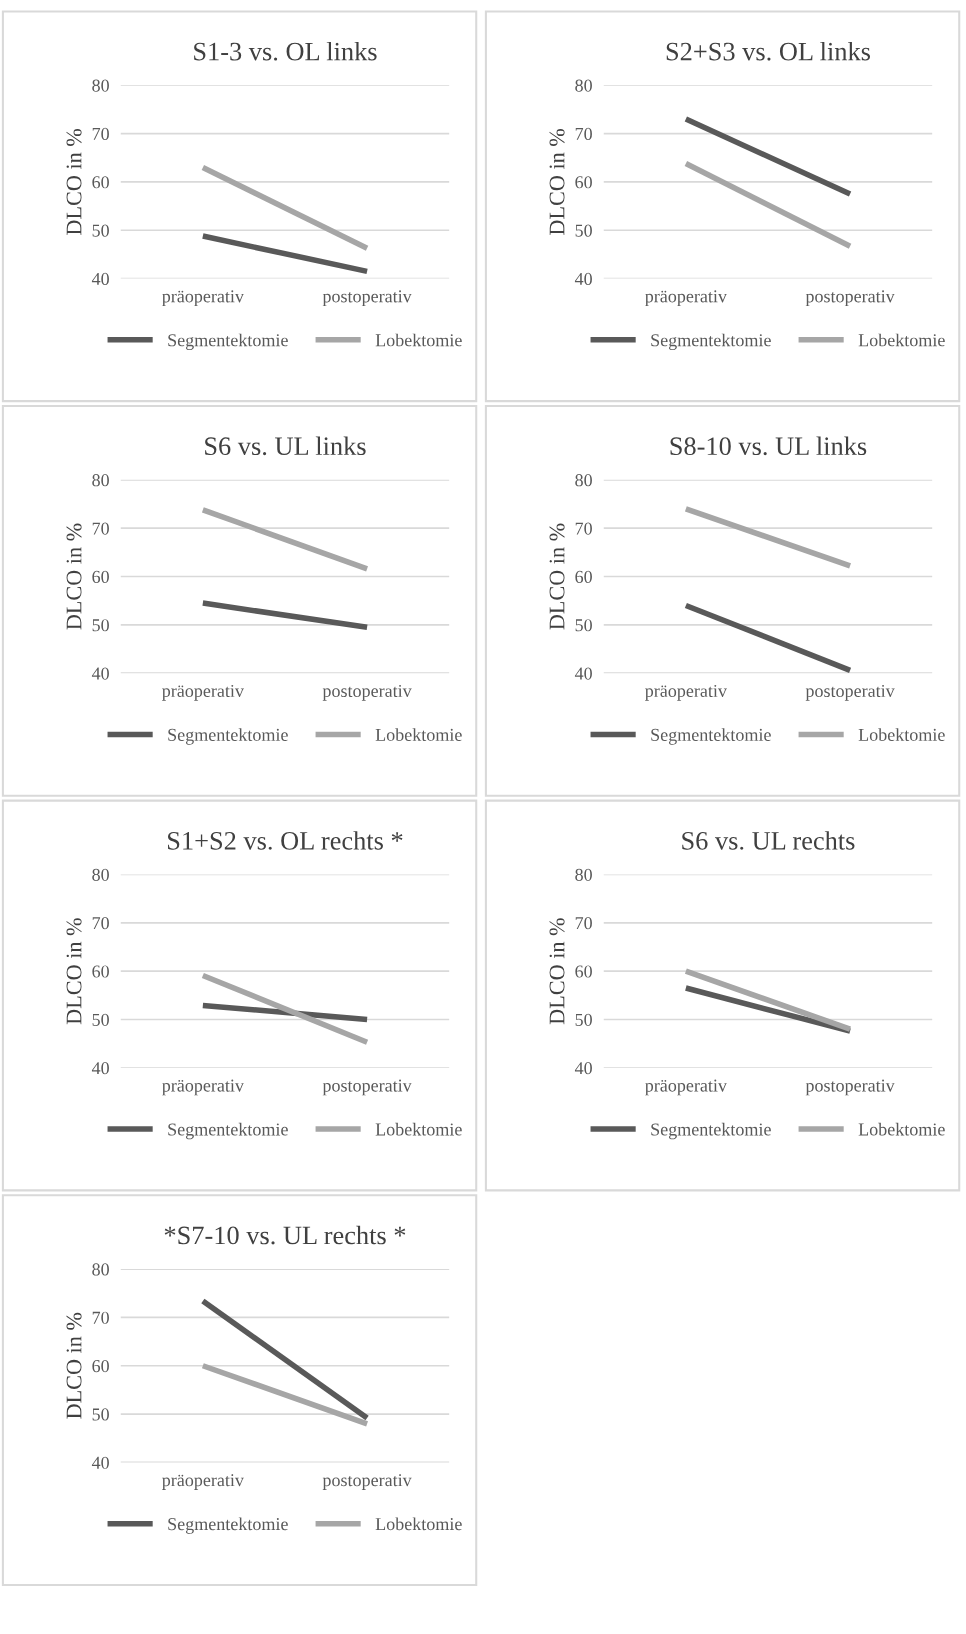 The width and height of the screenshot is (966, 1634). I want to click on chart-title: S1+S2 vs. OL rechts *, so click(285, 840).